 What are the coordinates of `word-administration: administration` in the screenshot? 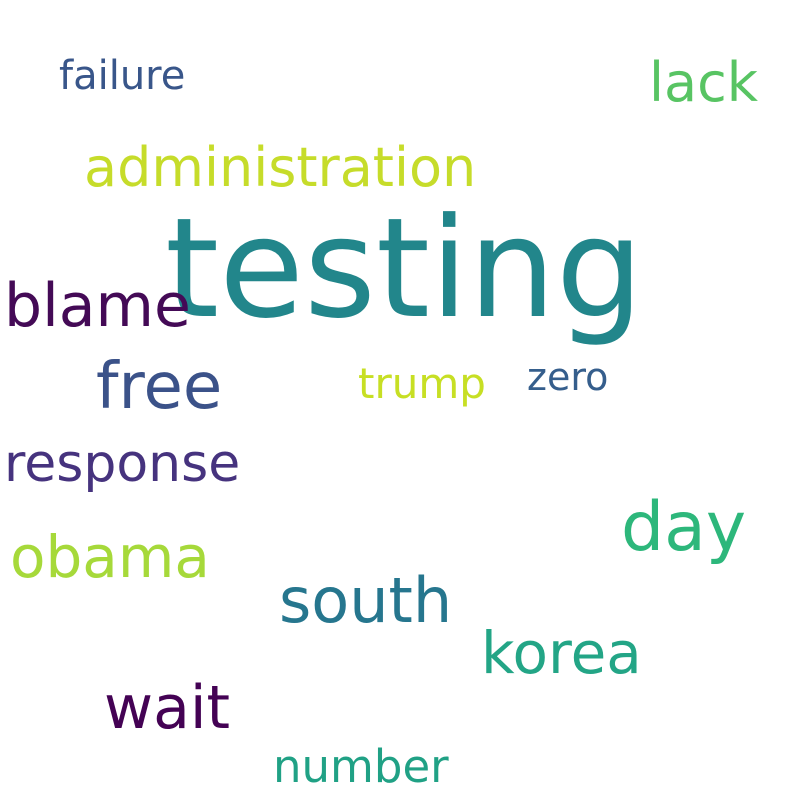 It's located at (280, 167).